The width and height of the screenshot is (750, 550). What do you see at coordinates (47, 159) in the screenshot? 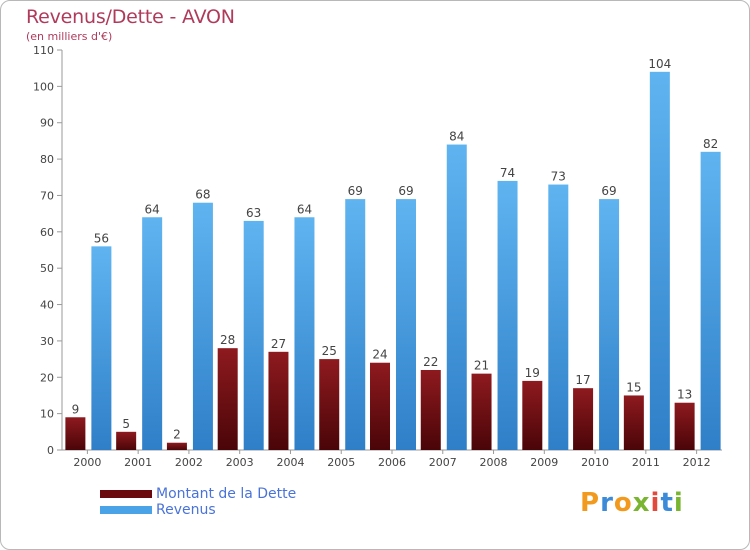
I see `y-tick-label: 80` at bounding box center [47, 159].